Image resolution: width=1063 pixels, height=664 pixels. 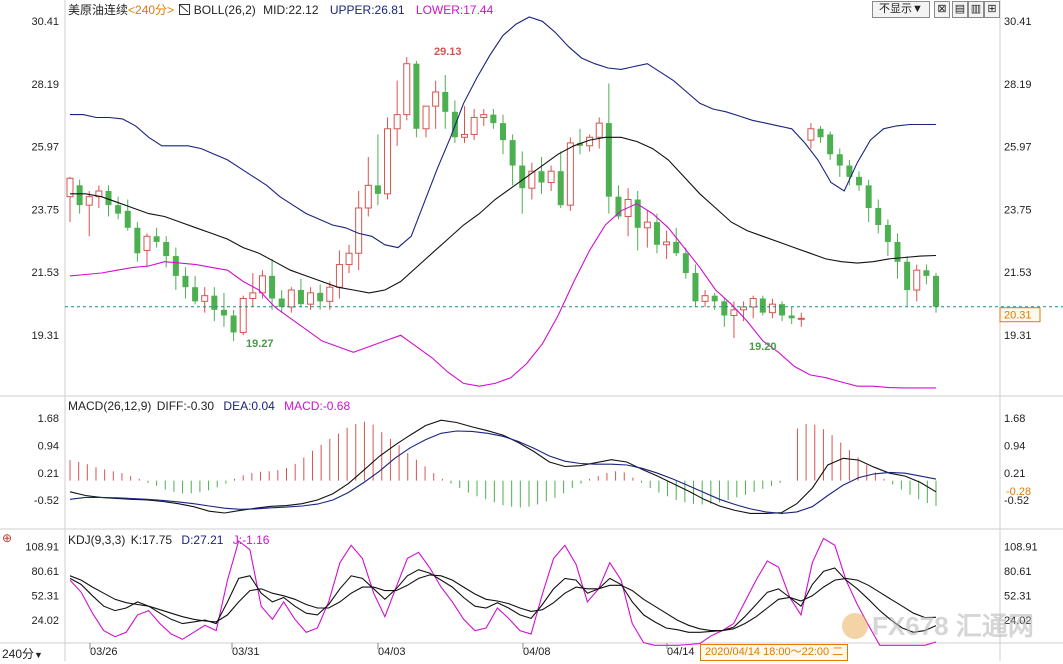 What do you see at coordinates (48, 419) in the screenshot?
I see `macd-tick-left: 1.68` at bounding box center [48, 419].